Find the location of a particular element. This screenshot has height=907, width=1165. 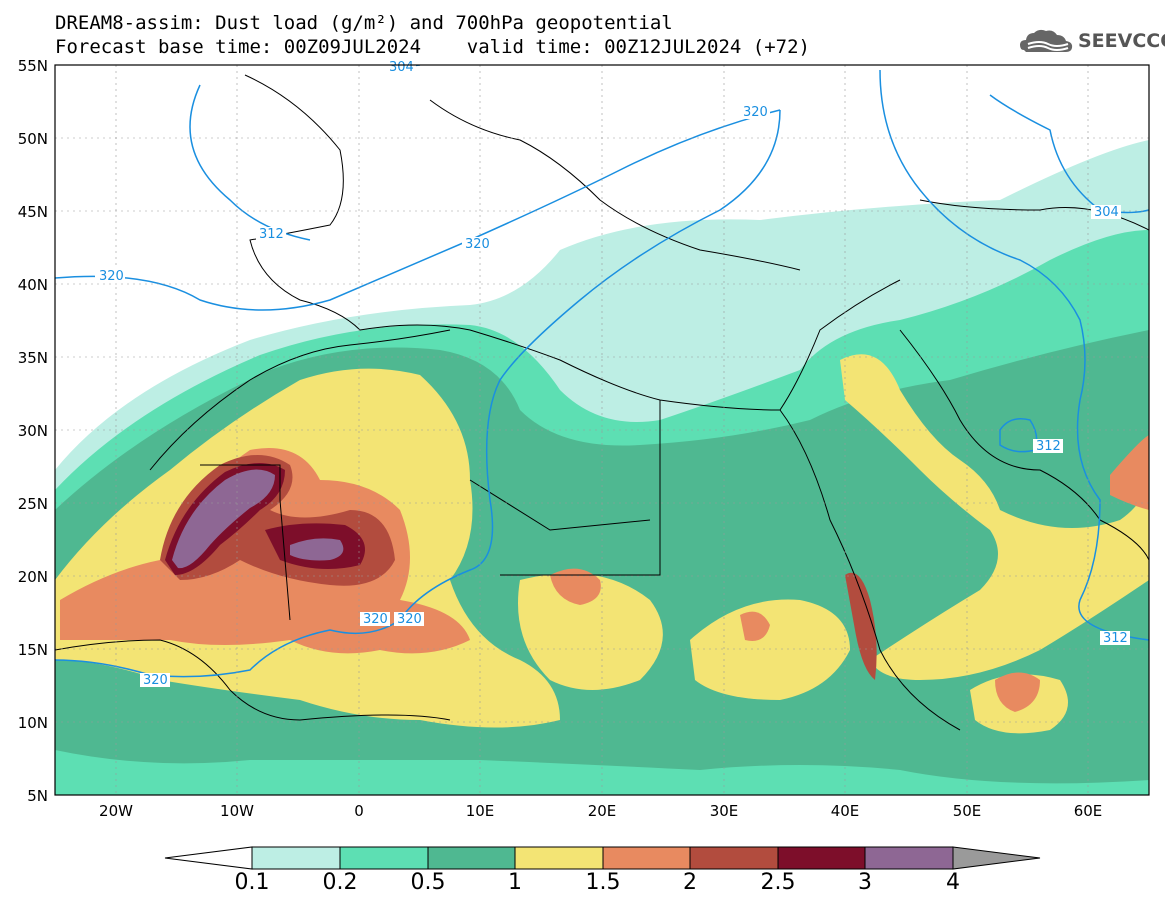

dust-level-2-red-sea is located at coordinates (861, 626).